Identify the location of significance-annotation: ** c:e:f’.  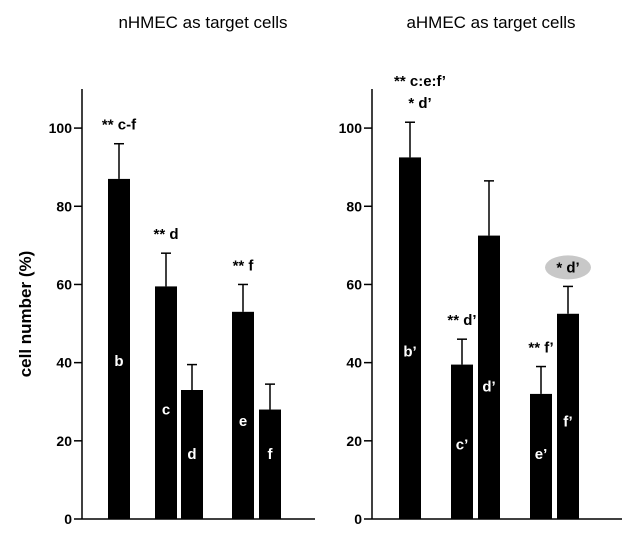
(420, 81).